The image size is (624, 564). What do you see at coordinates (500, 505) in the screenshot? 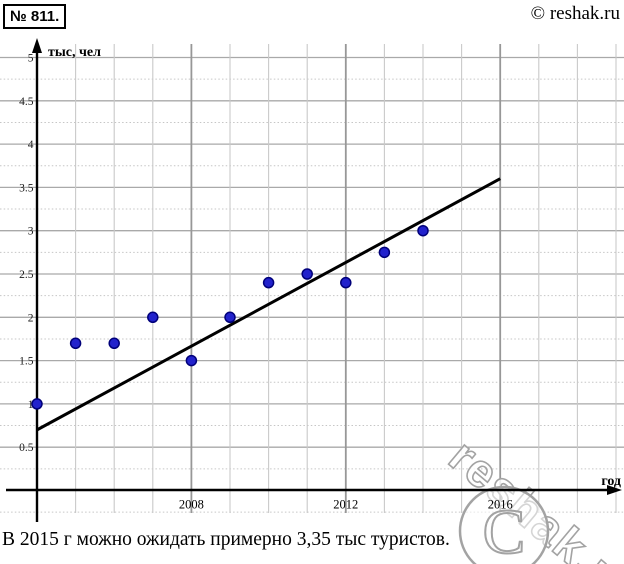
I see `x-tick-label: 2016` at bounding box center [500, 505].